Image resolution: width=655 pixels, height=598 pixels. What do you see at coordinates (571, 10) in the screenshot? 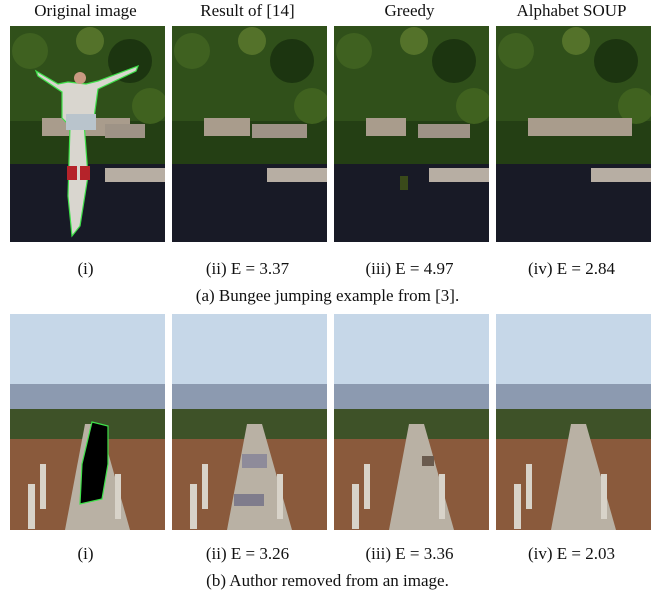
I see `column-header-alphabet-soup: Alphabet SOUP` at bounding box center [571, 10].